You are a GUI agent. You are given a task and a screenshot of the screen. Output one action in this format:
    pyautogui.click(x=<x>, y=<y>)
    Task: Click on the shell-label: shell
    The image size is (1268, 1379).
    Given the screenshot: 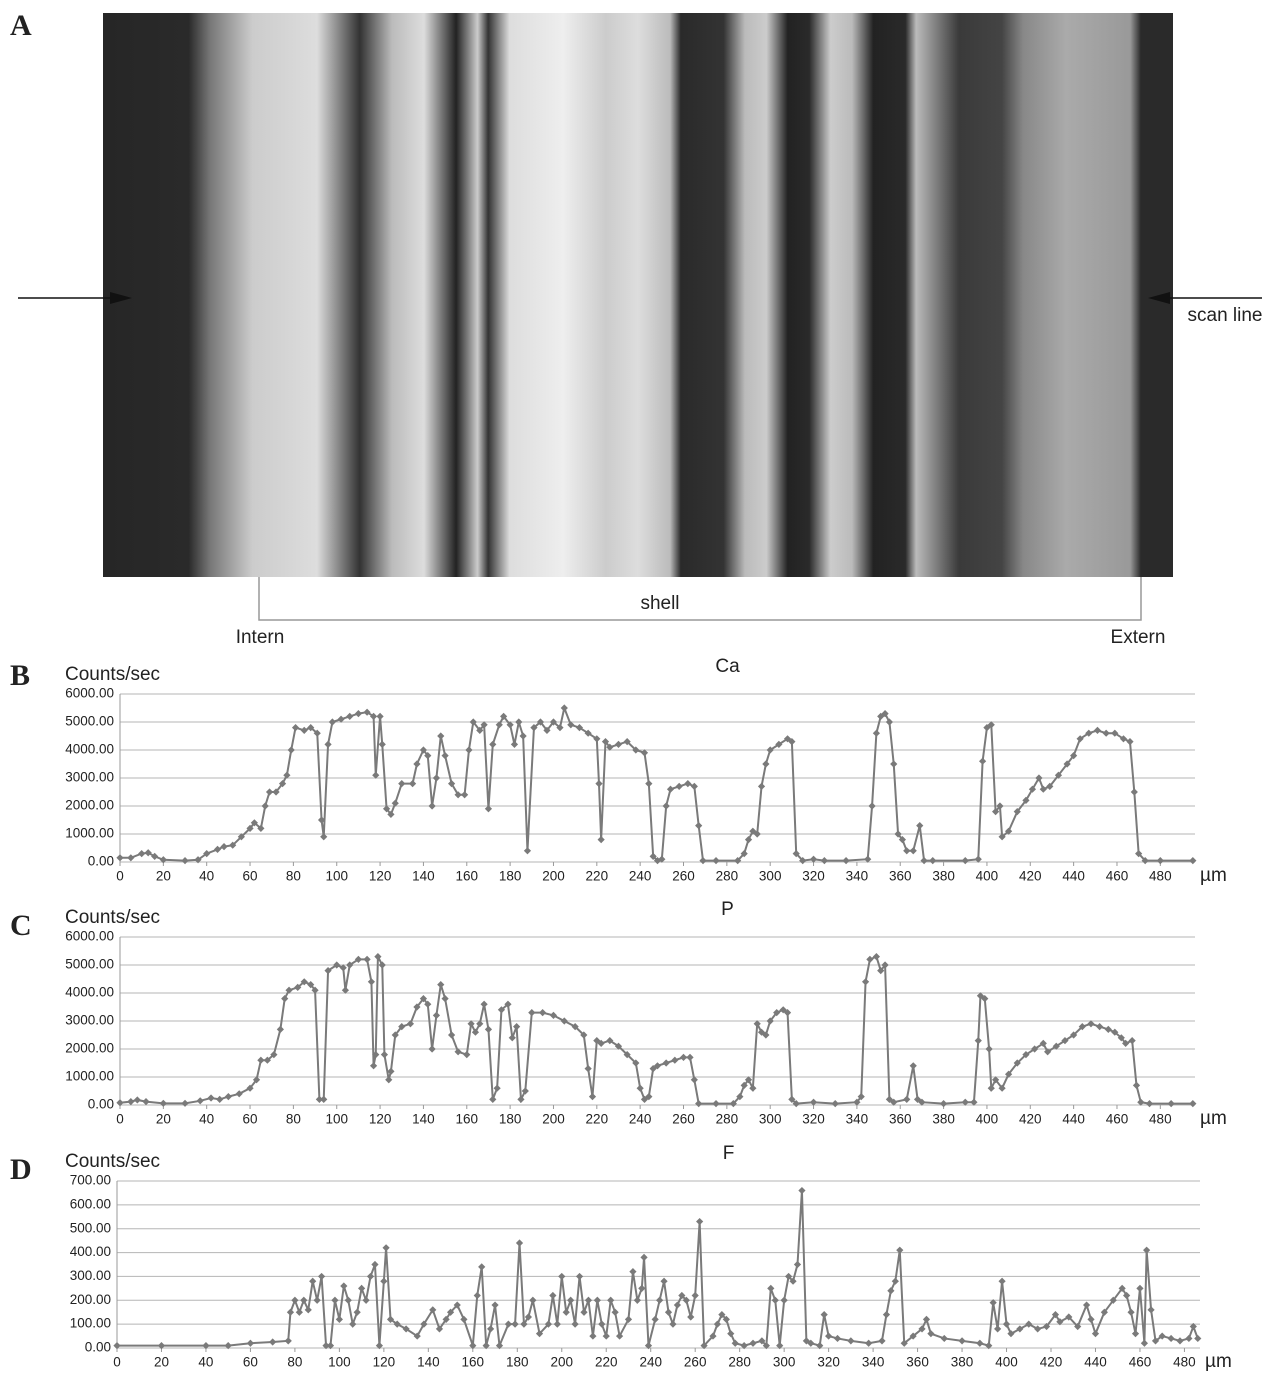 What is the action you would take?
    pyautogui.click(x=659, y=603)
    